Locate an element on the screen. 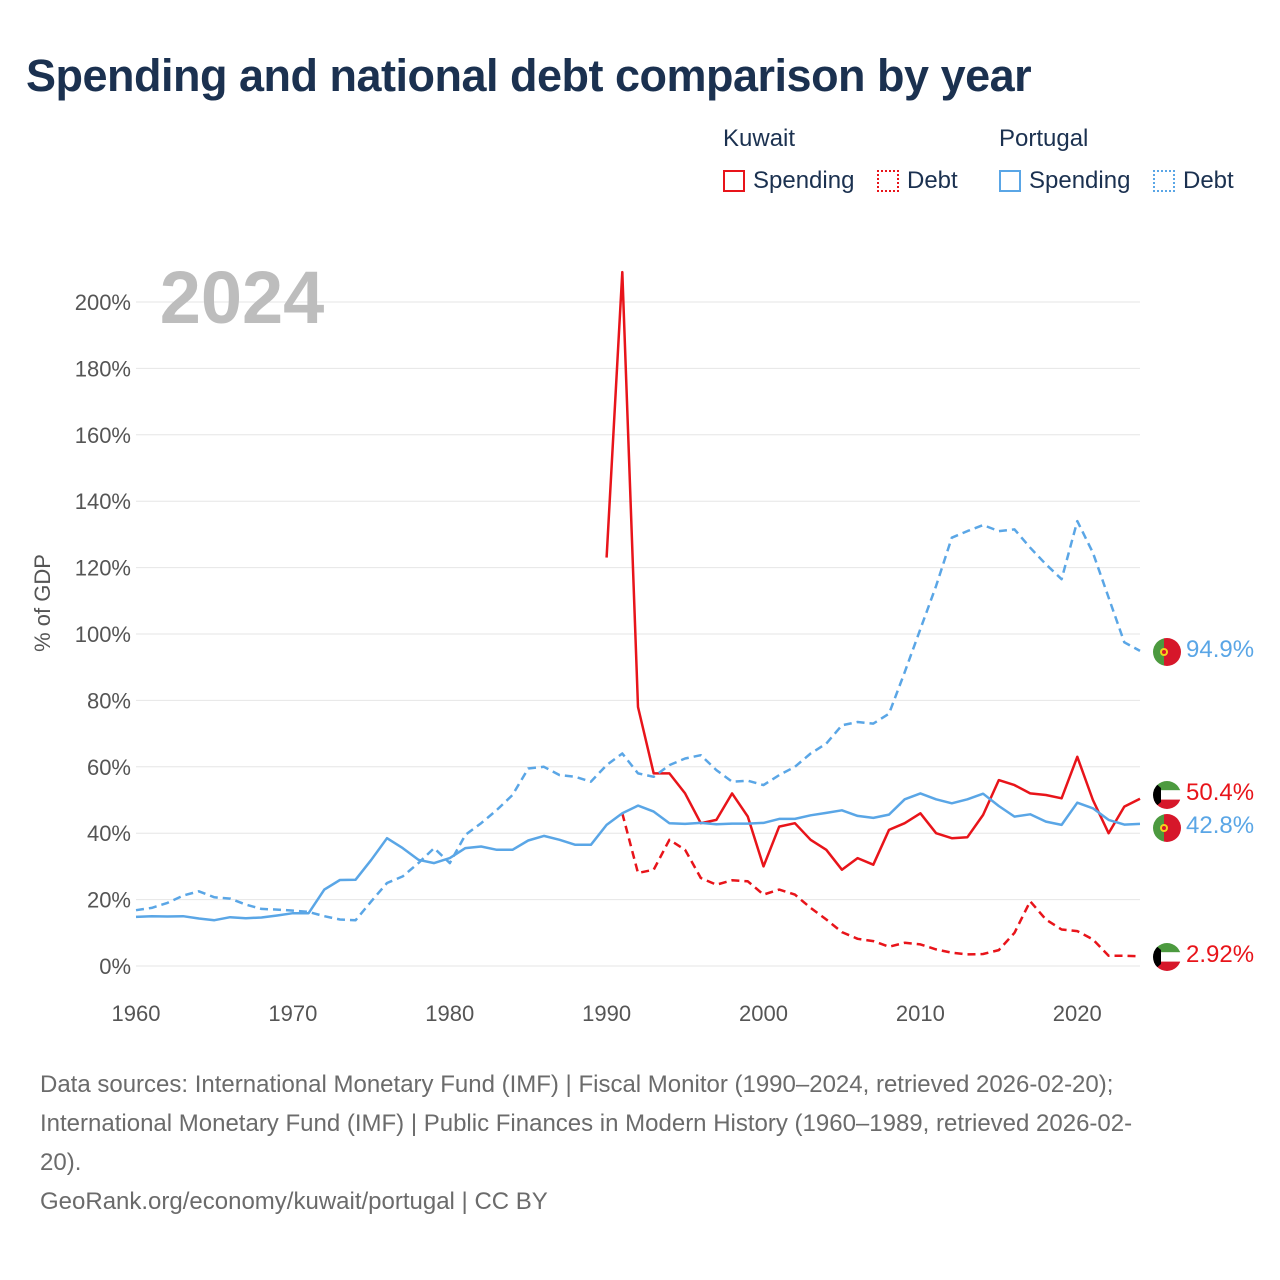  legend-label-portugal-spending: Spending is located at coordinates (1080, 180).